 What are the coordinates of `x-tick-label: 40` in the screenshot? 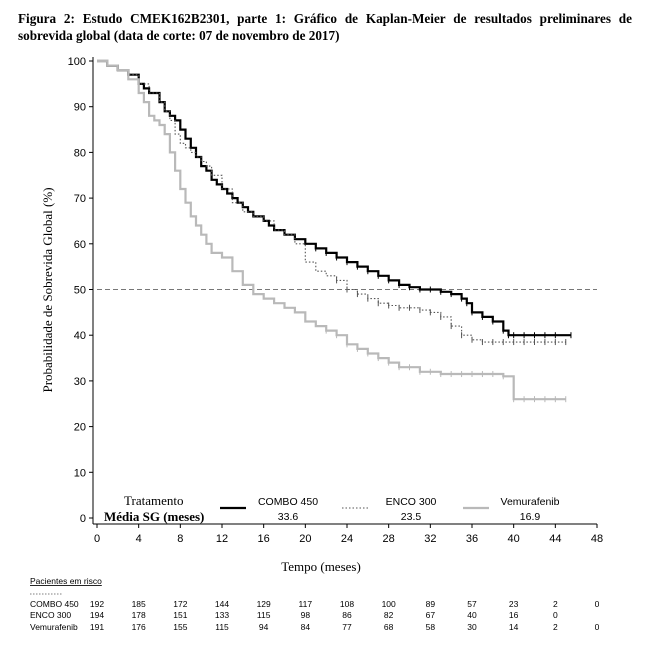 It's located at (514, 539).